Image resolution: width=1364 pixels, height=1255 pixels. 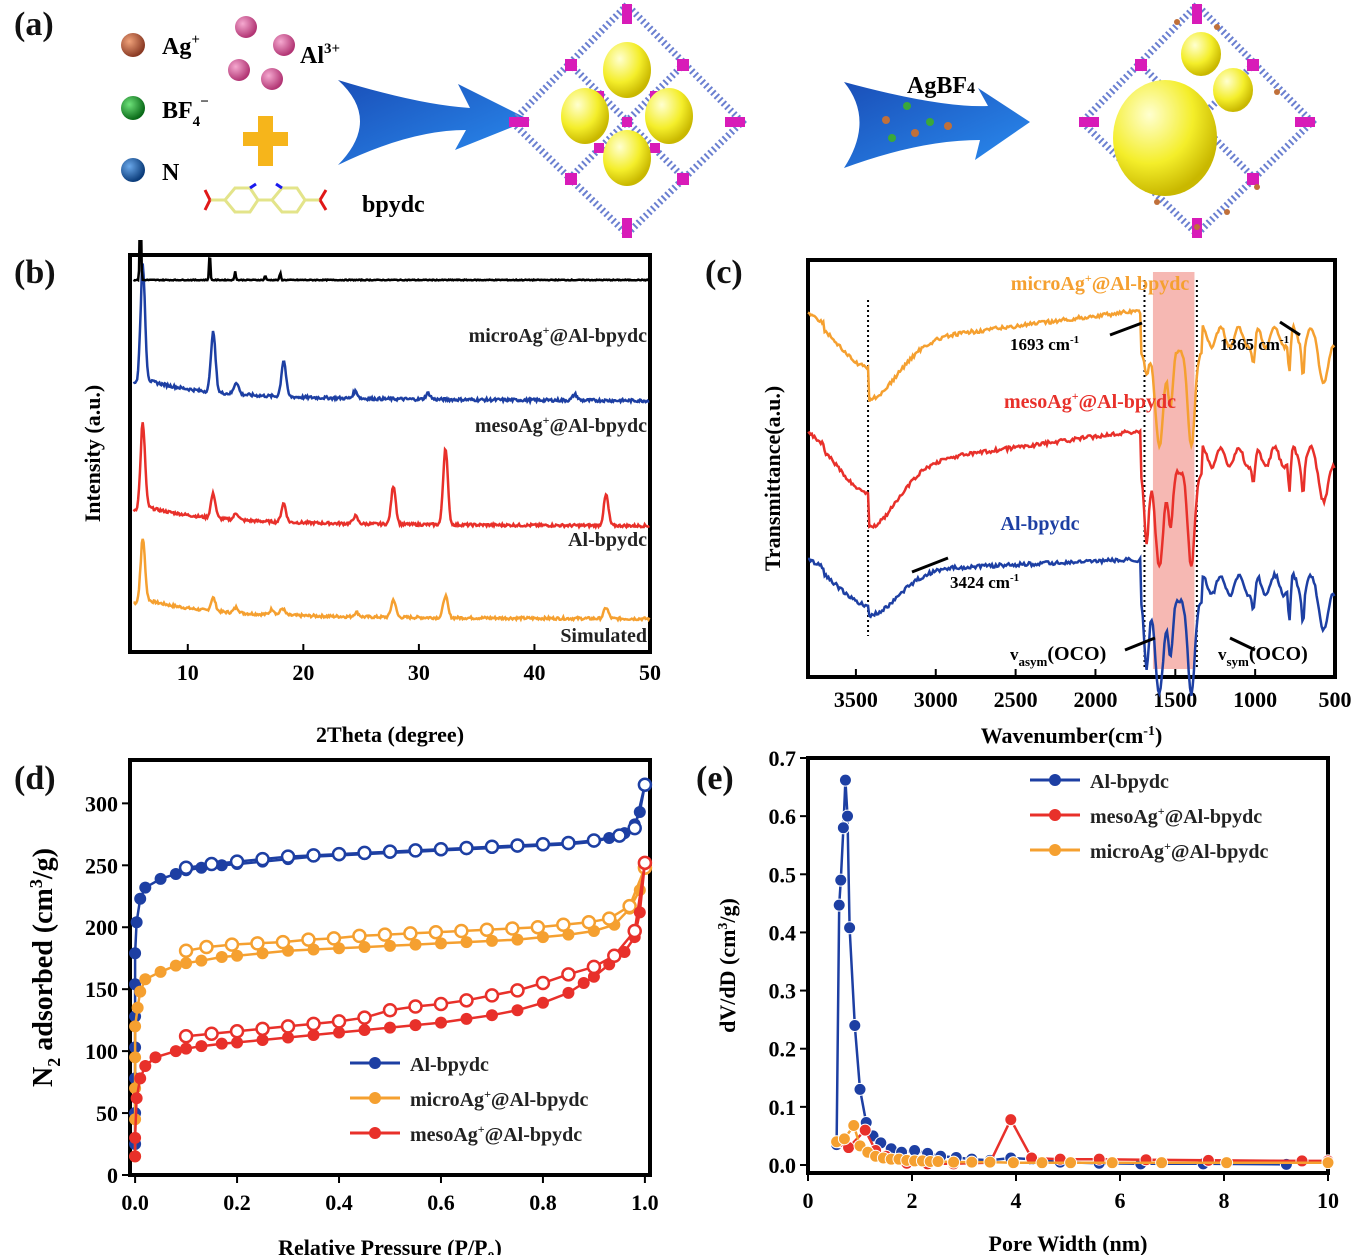 I want to click on x-tick-label: 2000, so click(x=1095, y=699).